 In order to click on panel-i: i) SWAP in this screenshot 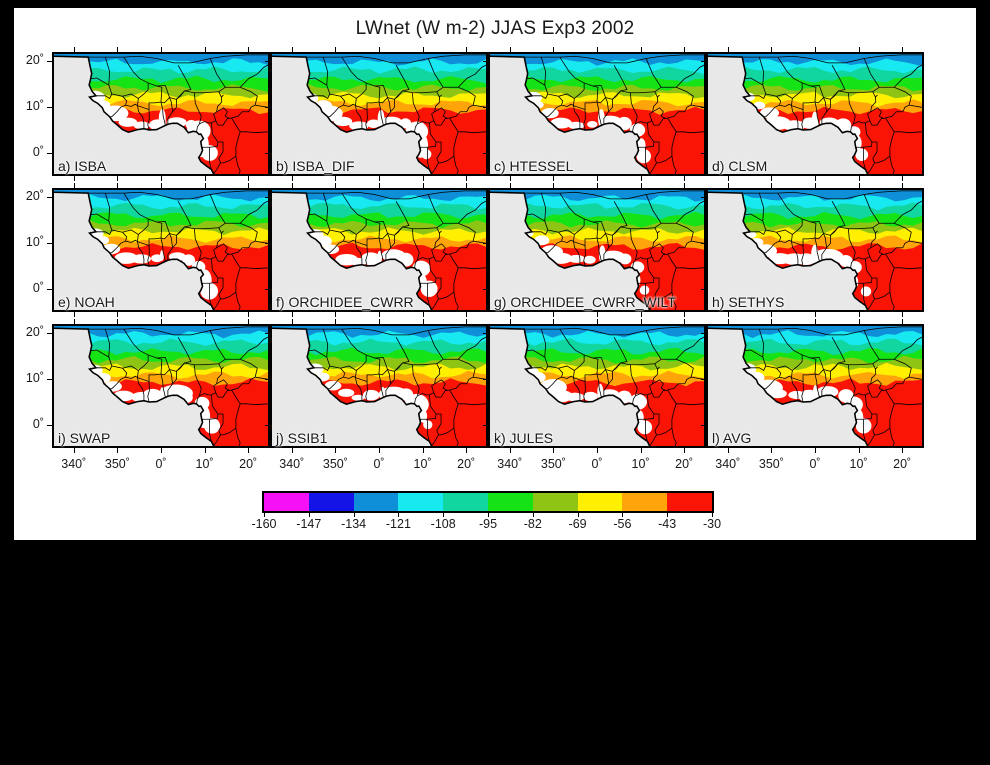, I will do `click(161, 386)`.